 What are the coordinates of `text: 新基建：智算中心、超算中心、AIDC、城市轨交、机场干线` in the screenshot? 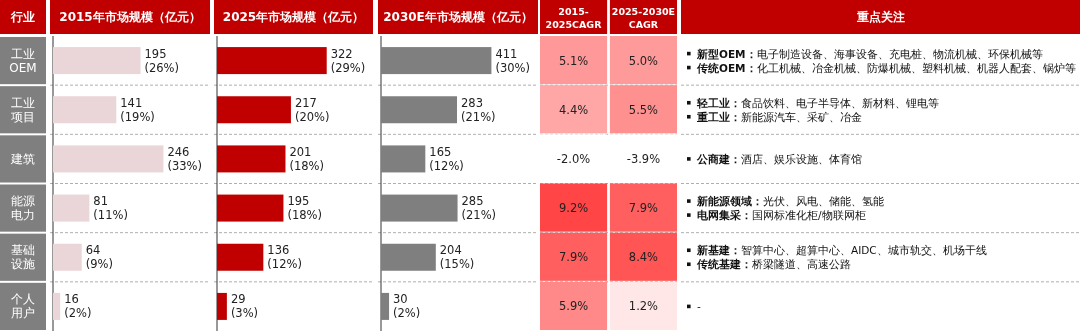 It's located at (842, 250).